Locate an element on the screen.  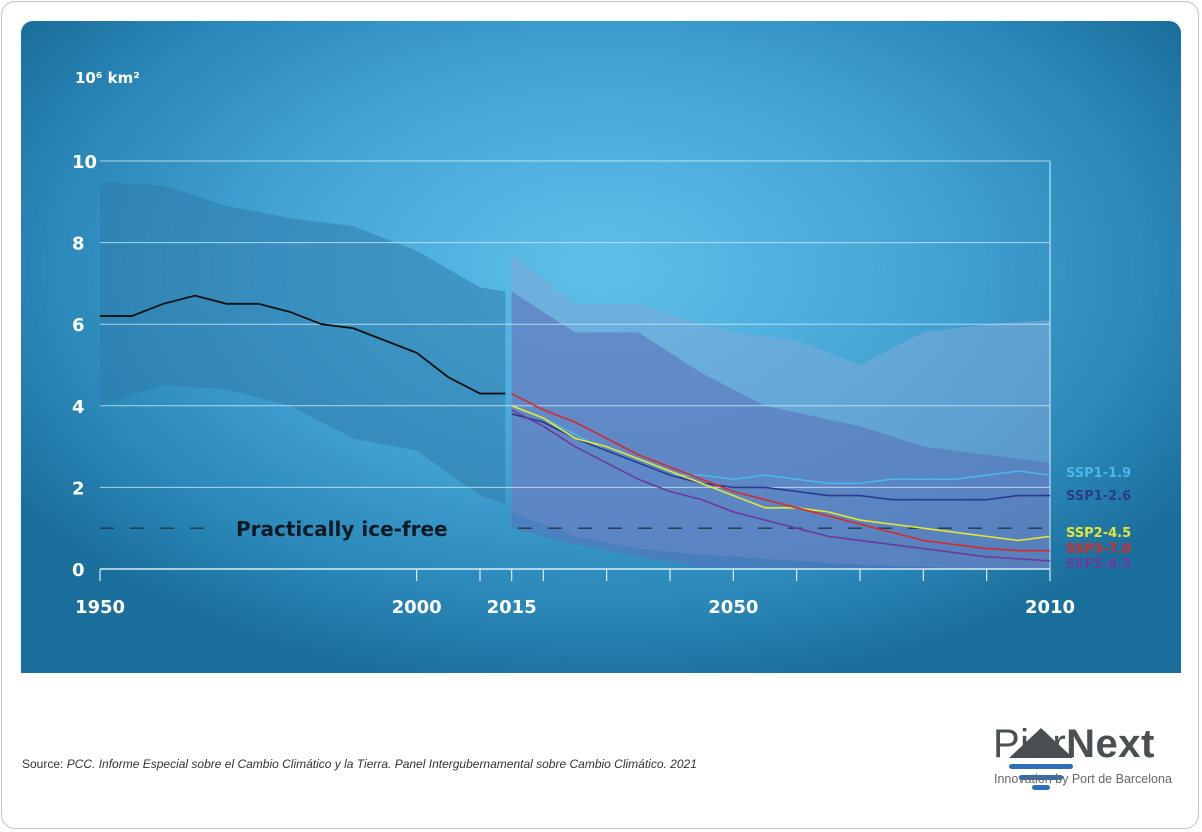
series-line-ssp1-2.6 is located at coordinates (780, 457).